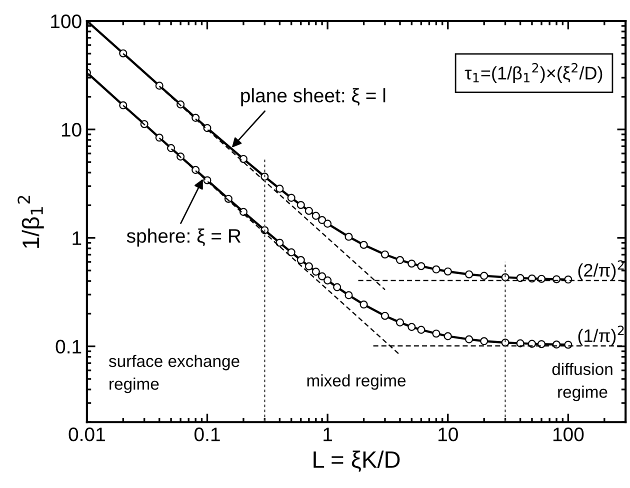 The width and height of the screenshot is (630, 488). I want to click on x-axis-title: L = ξK/D, so click(357, 461).